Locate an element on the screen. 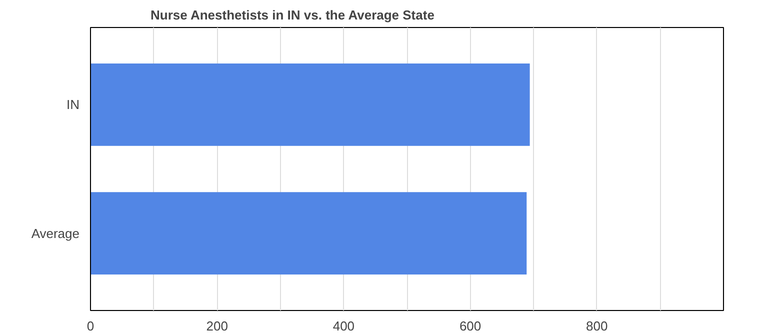 Image resolution: width=770 pixels, height=335 pixels. y-tick-label: Average is located at coordinates (55, 233).